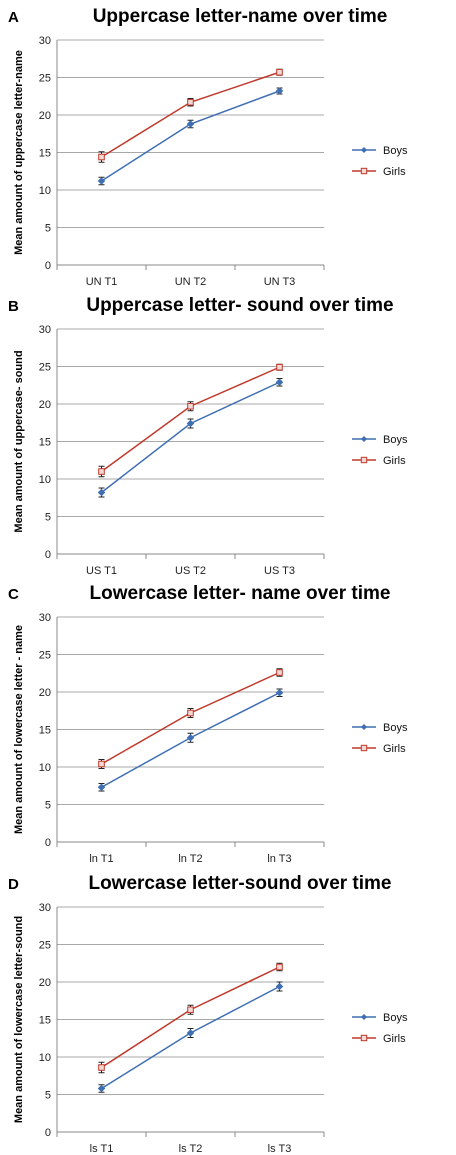 This screenshot has height=1155, width=456. What do you see at coordinates (240, 16) in the screenshot?
I see `chart-title: Uppercase letter-name over time` at bounding box center [240, 16].